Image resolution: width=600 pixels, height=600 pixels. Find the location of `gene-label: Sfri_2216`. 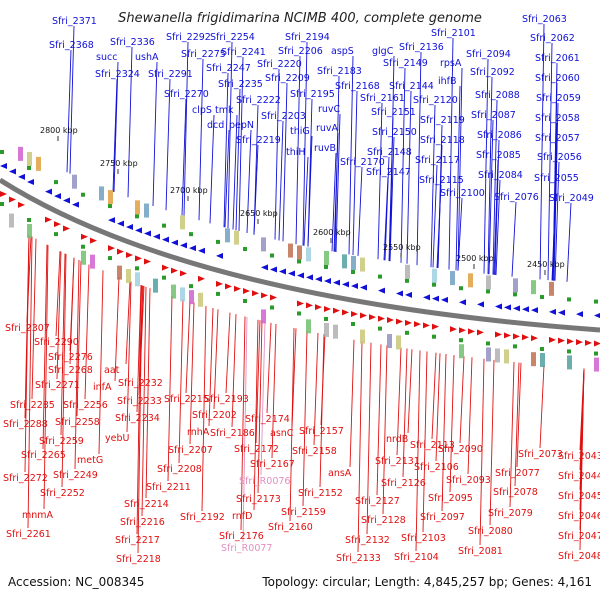

gene-label: Sfri_2216 is located at coordinates (142, 522).